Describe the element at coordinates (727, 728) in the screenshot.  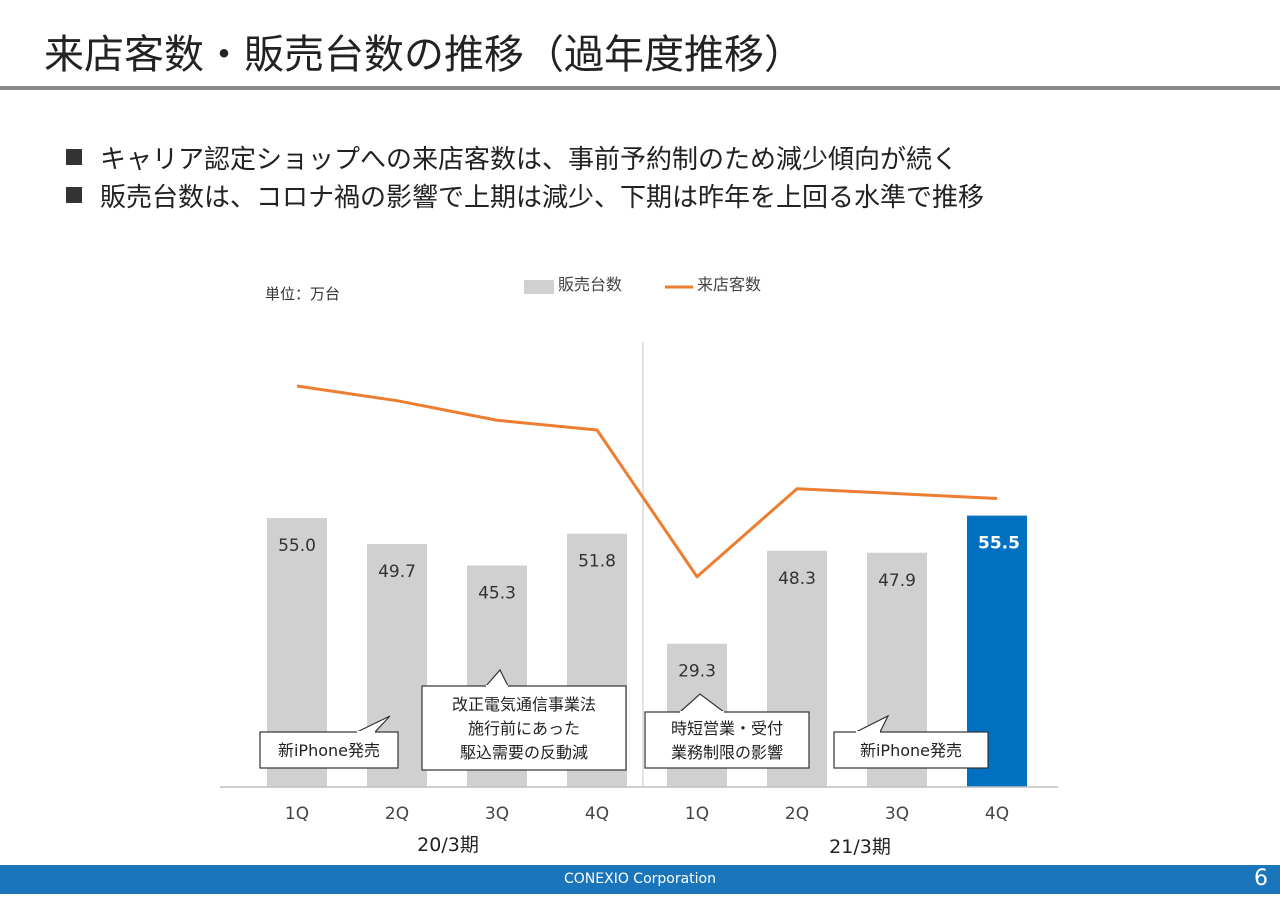
I see `callout-text: 時短営業・受付` at that location.